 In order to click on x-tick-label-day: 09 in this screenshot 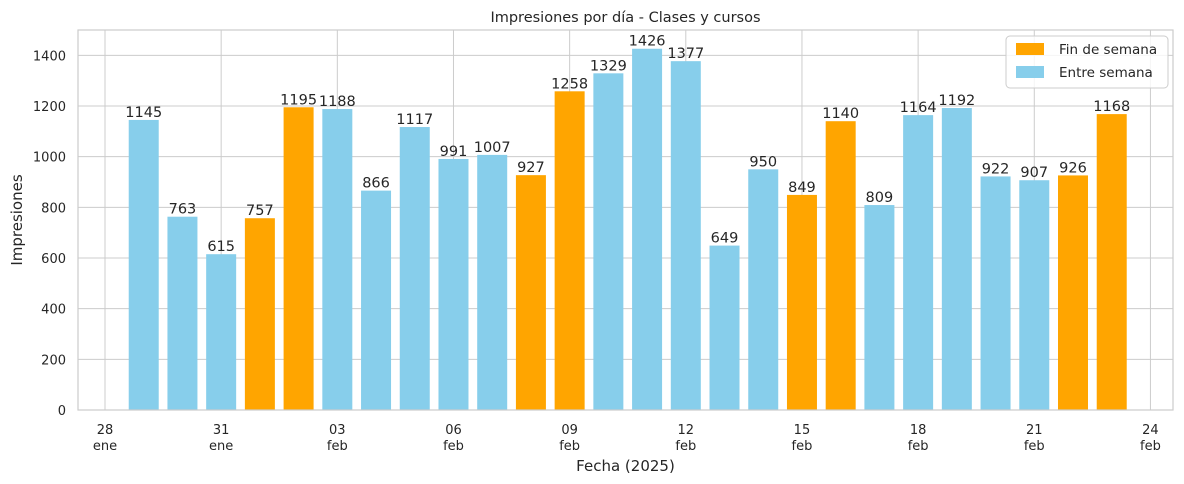, I will do `click(569, 430)`.